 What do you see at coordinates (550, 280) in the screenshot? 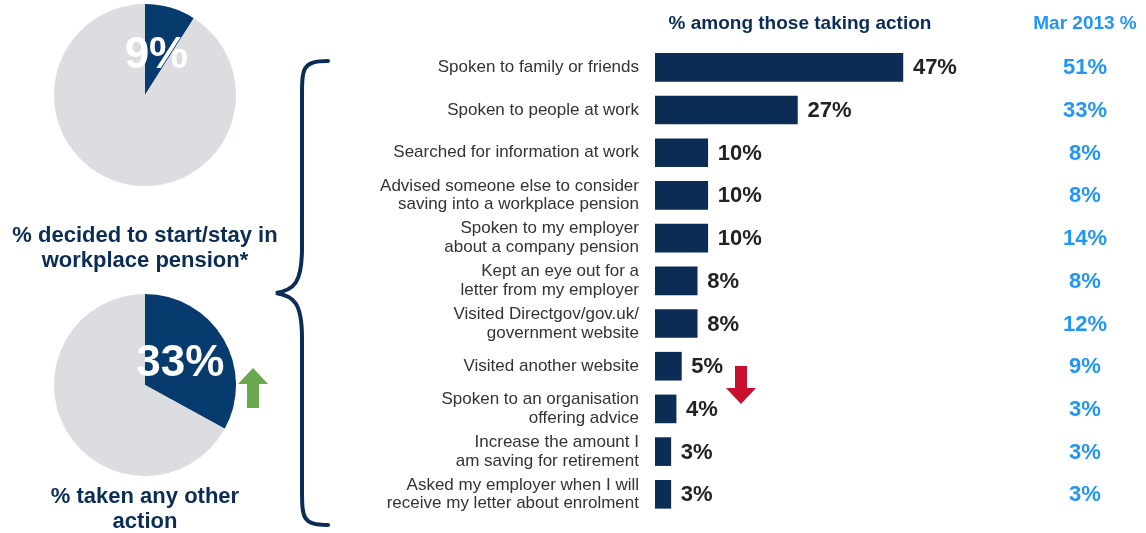
I see `y-tick-label: Kept an eye out for a letter from my employer` at bounding box center [550, 280].